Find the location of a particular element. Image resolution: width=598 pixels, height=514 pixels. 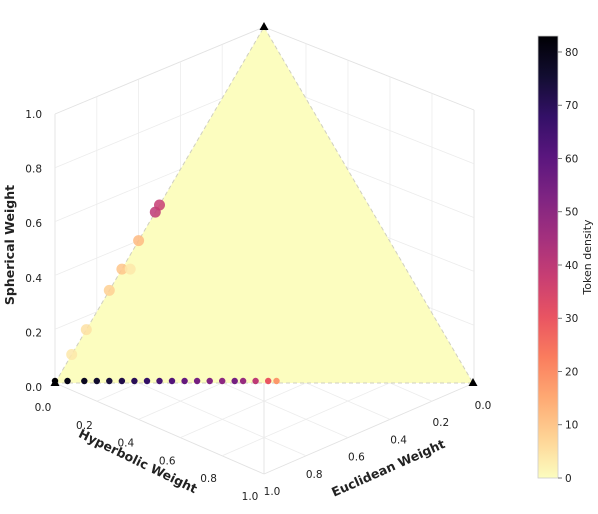

colorbar-tick-label: 50 is located at coordinates (571, 213).